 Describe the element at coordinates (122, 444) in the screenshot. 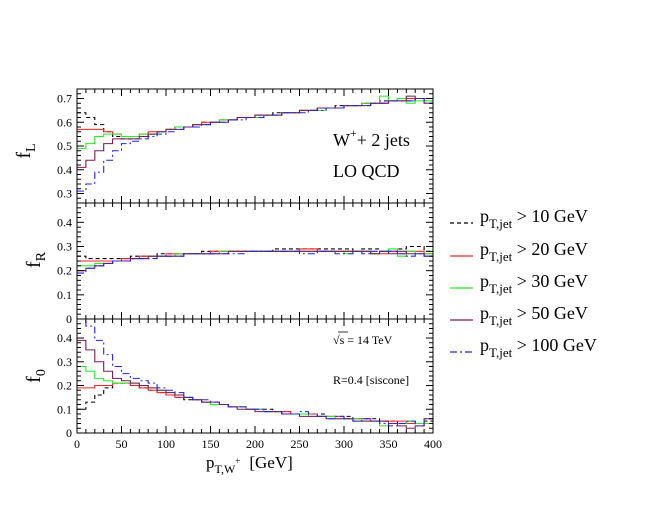

I see `x-tick-label: 50` at that location.